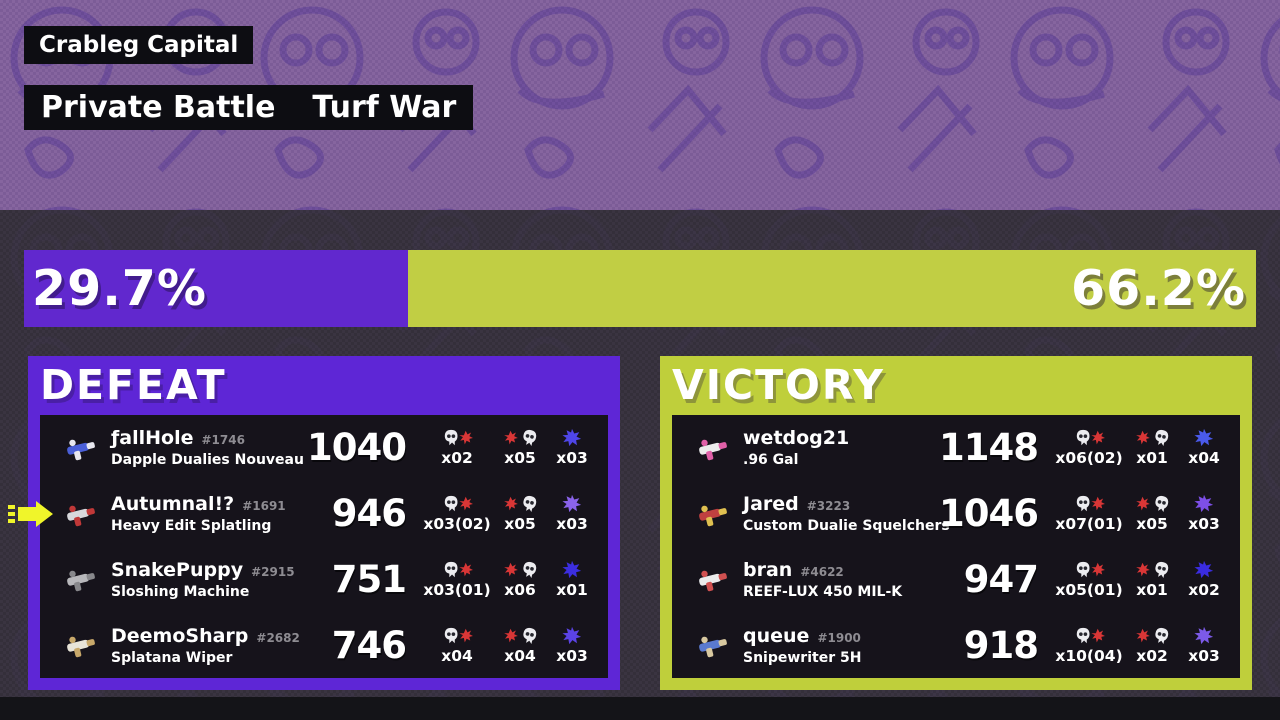 The width and height of the screenshot is (1280, 720). I want to click on special-count: x01, so click(572, 589).